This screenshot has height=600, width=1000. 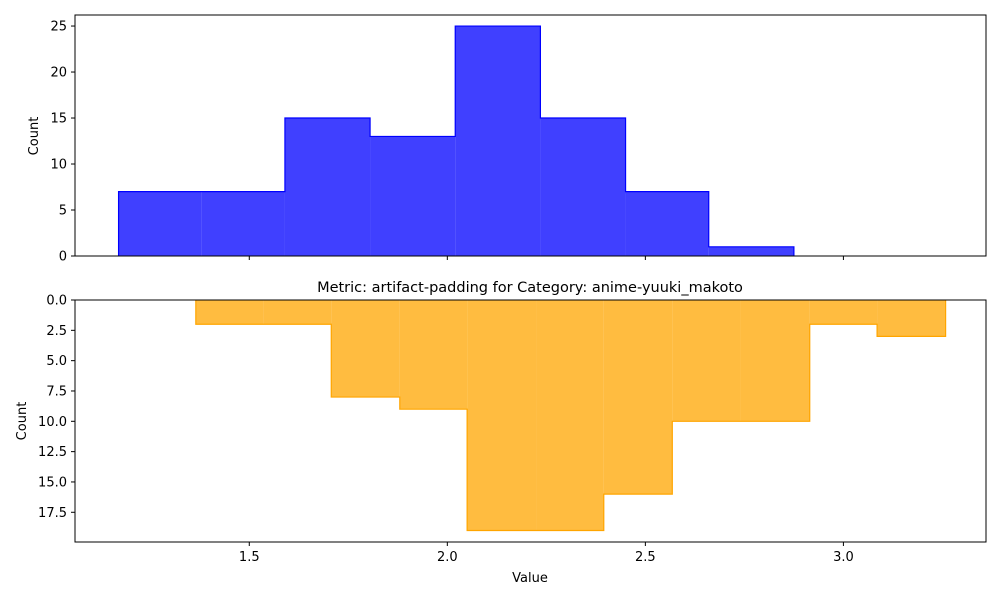 I want to click on y-tick-label: 0, so click(x=63, y=257).